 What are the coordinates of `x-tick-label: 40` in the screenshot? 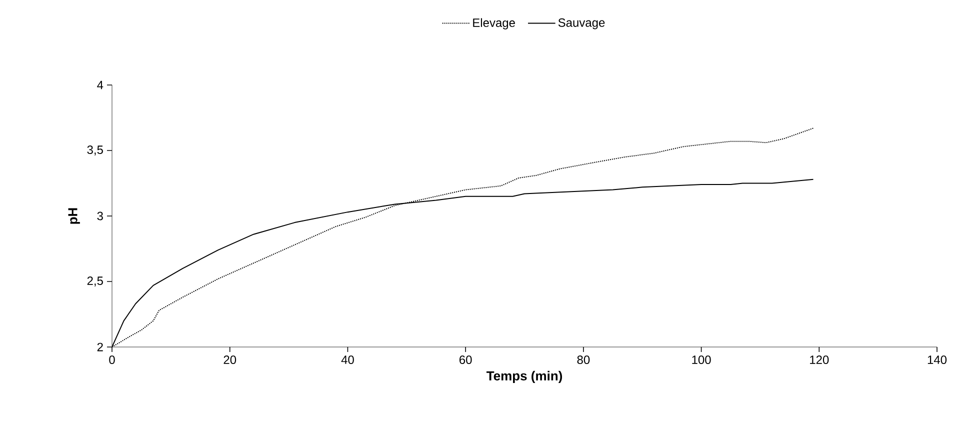 It's located at (347, 360).